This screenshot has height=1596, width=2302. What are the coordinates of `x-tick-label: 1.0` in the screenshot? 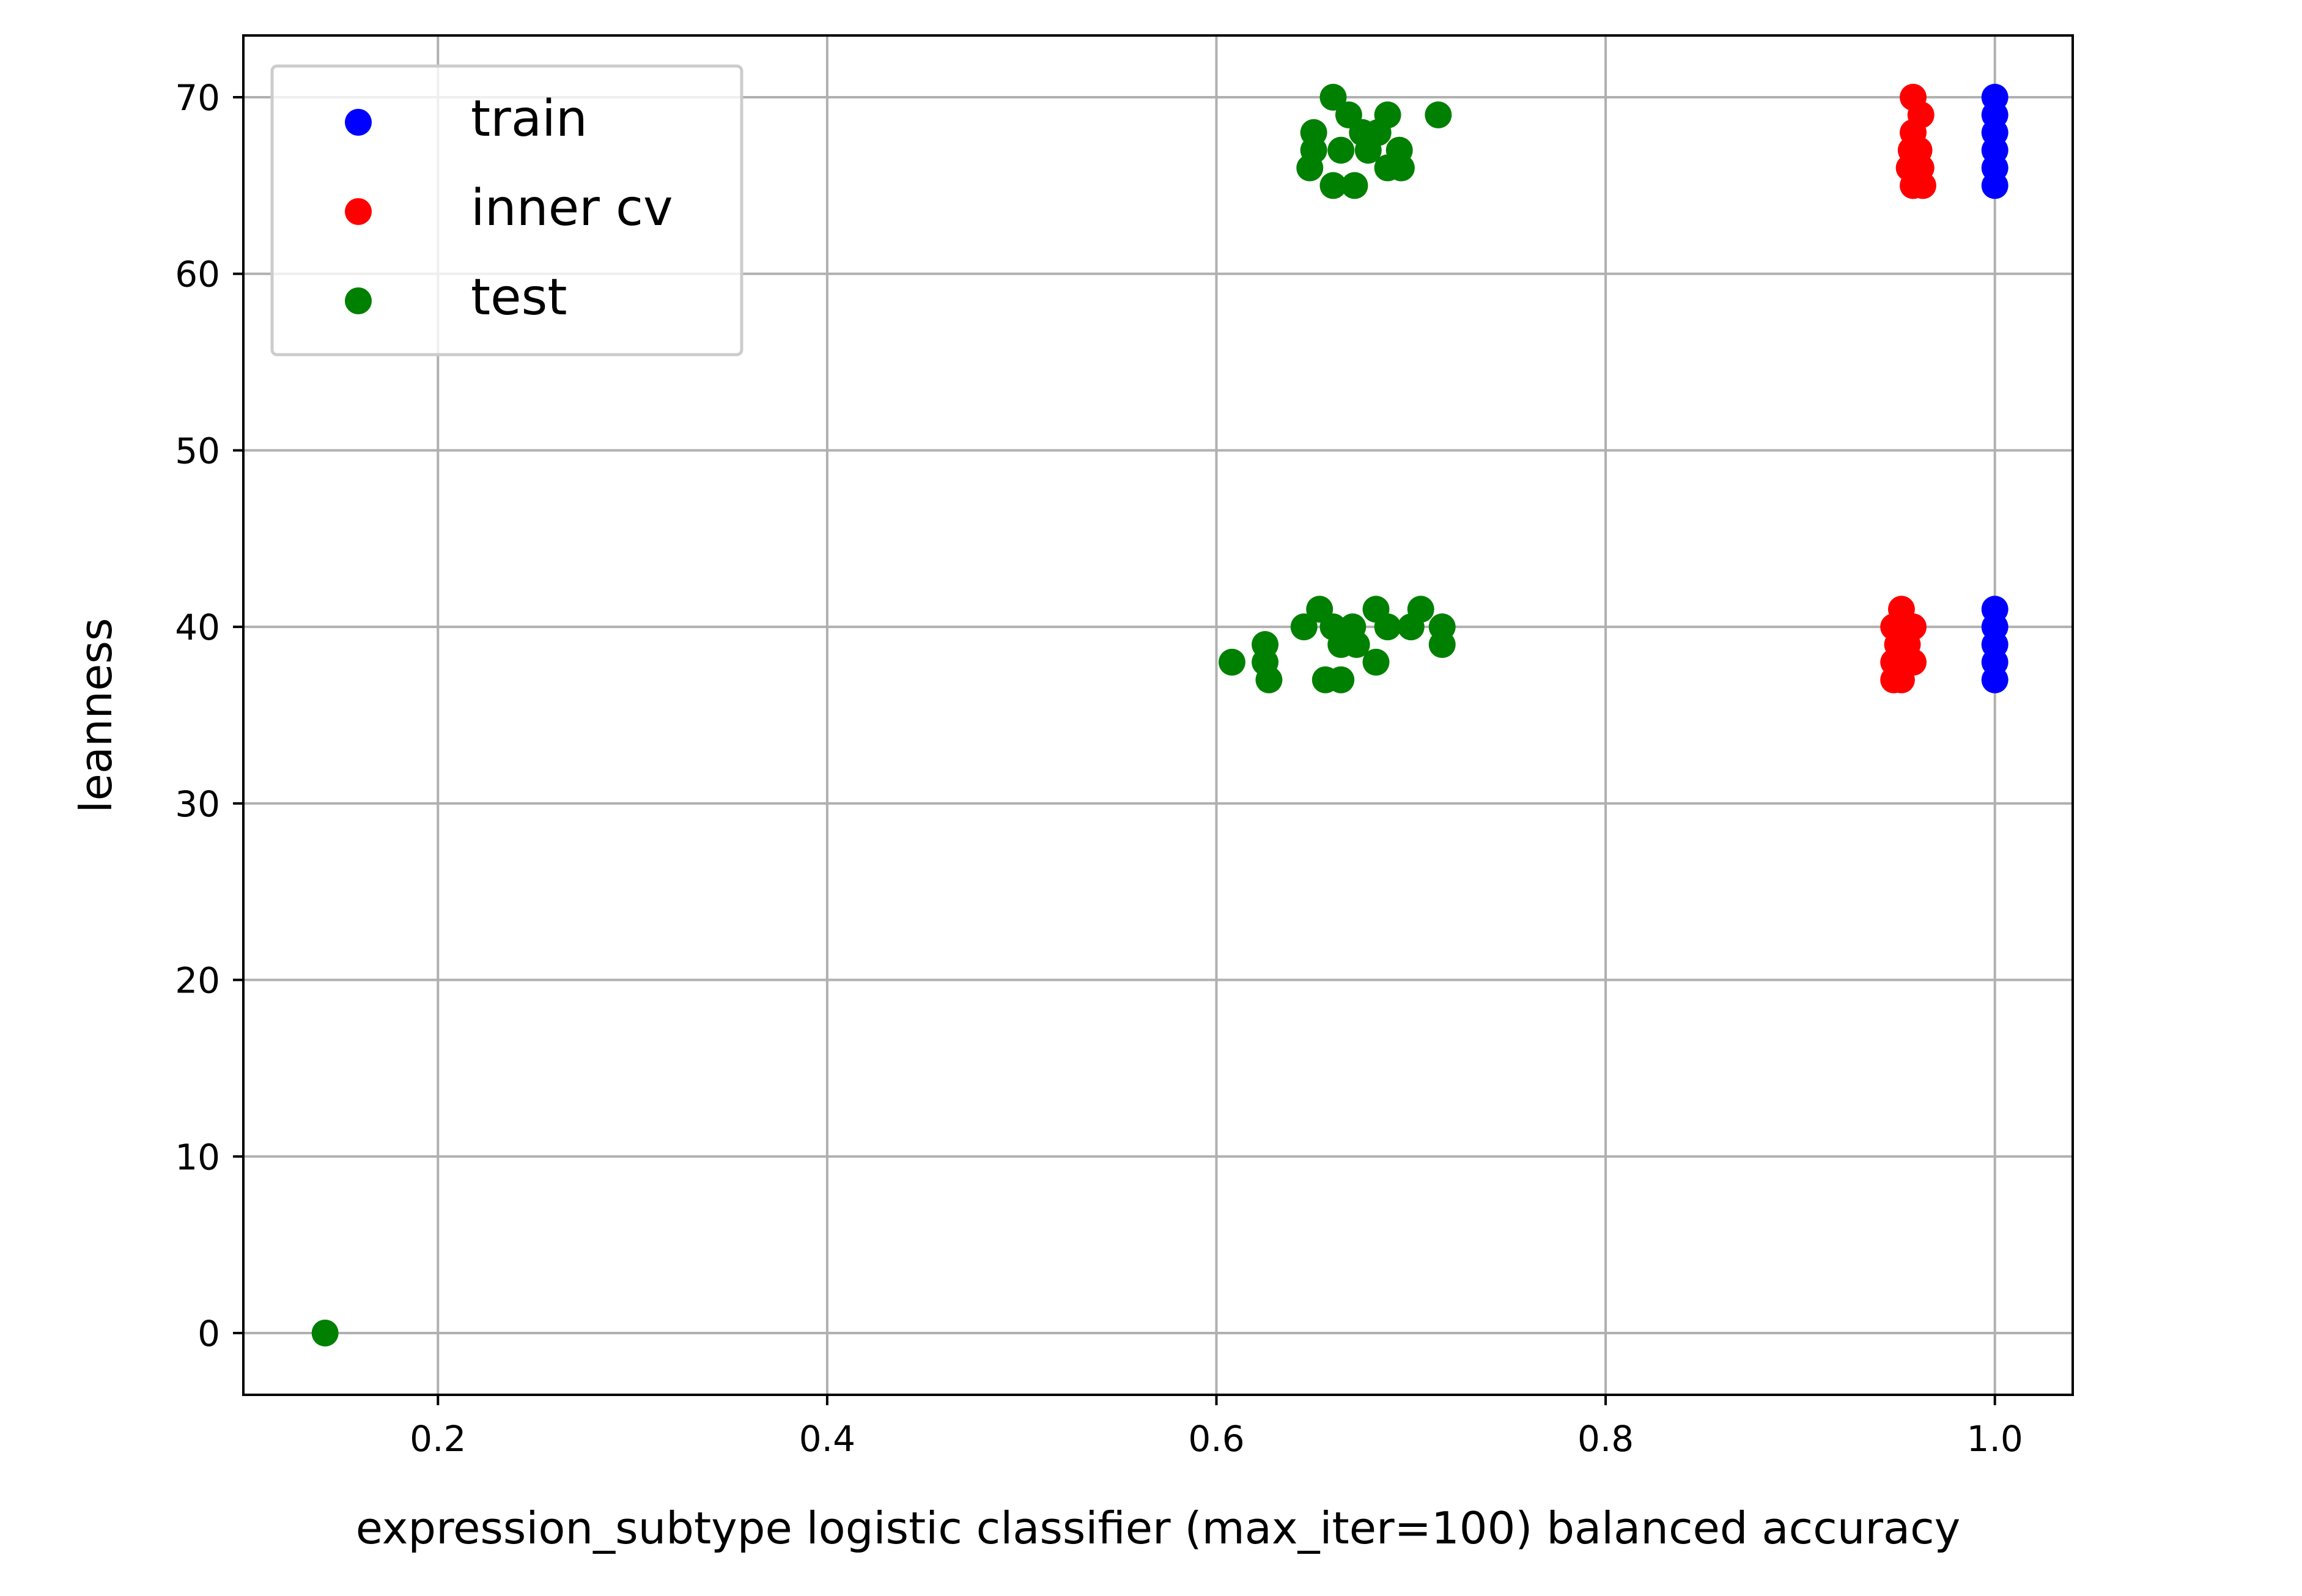 It's located at (1995, 1439).